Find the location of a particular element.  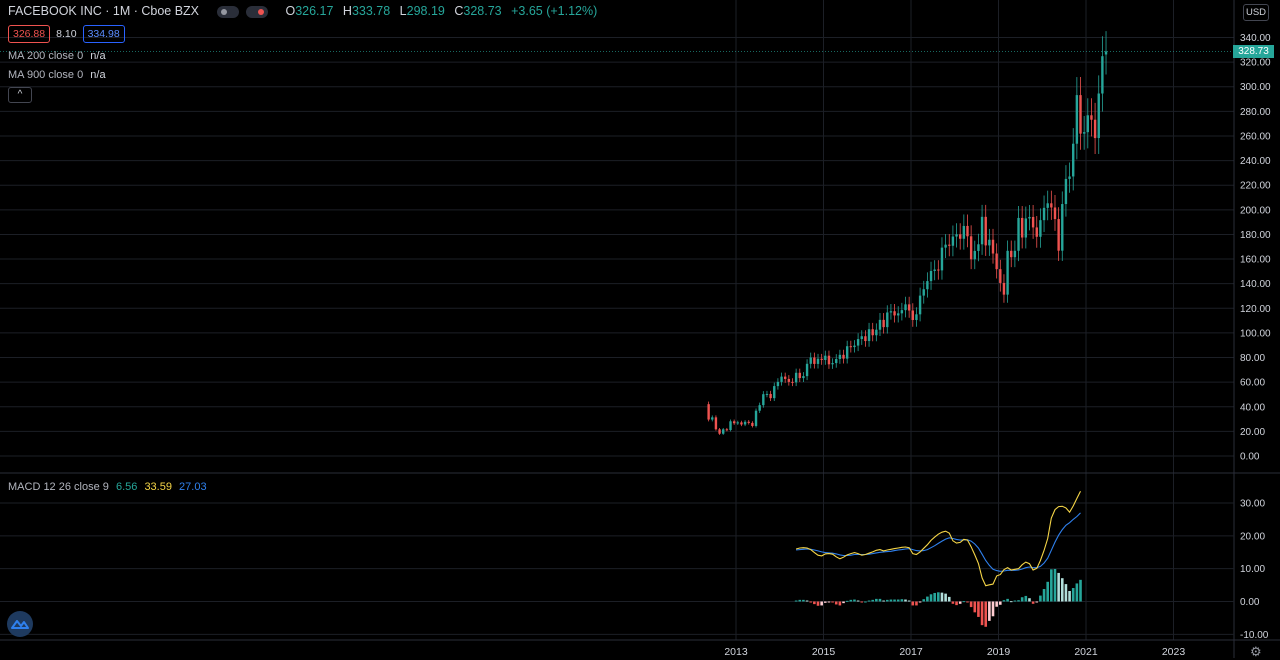

price-tick-label: 240.00 is located at coordinates (1255, 161).